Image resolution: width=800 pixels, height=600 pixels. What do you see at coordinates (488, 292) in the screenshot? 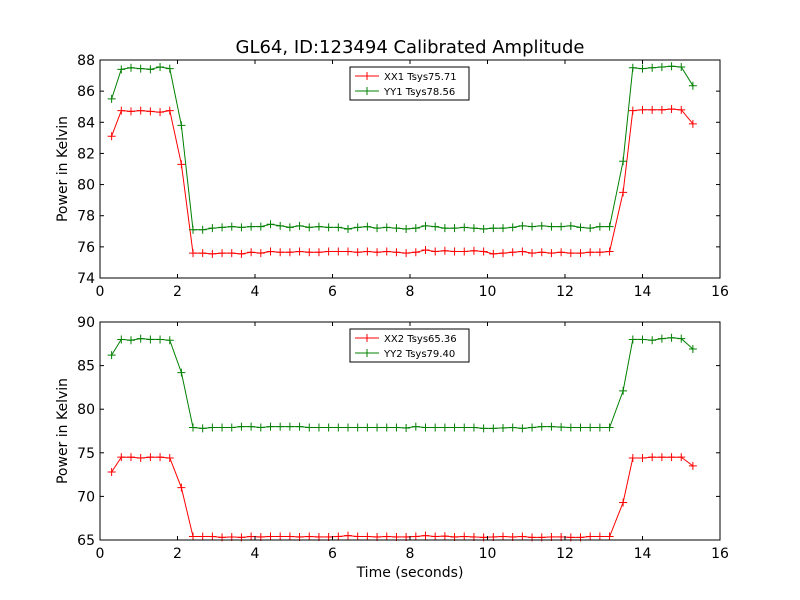
I see `x-tick-label: 10` at bounding box center [488, 292].